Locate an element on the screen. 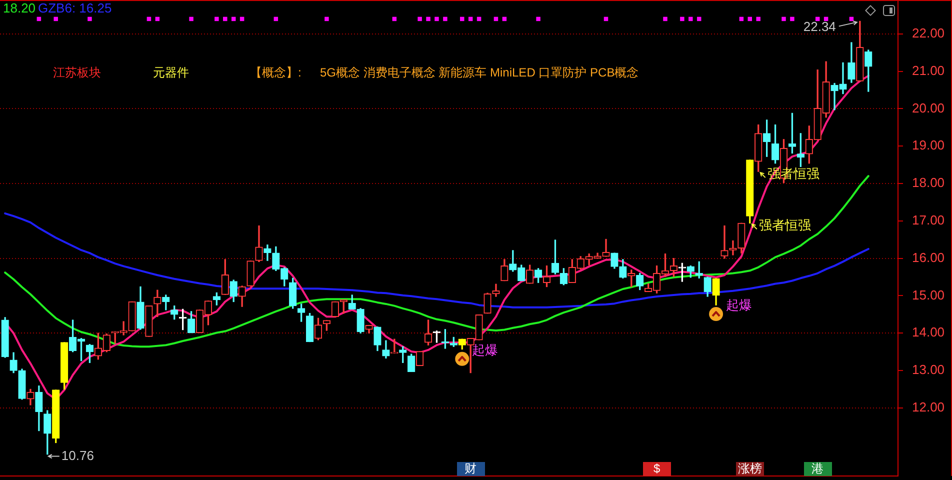 The image size is (952, 480). annotation: 5G概念 消费电子概念 新能源车 MiniLED 口罩防护 PCB概念 is located at coordinates (479, 72).